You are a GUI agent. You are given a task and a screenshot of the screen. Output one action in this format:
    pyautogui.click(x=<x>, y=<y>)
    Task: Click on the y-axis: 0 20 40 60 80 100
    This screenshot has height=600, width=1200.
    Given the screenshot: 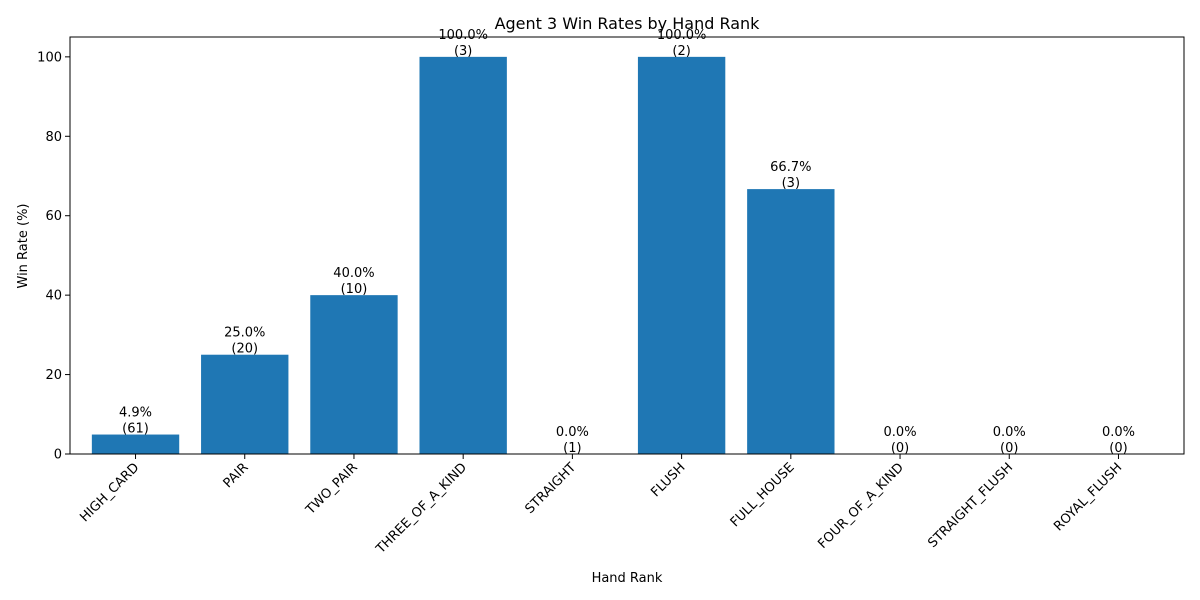 What is the action you would take?
    pyautogui.click(x=53, y=256)
    